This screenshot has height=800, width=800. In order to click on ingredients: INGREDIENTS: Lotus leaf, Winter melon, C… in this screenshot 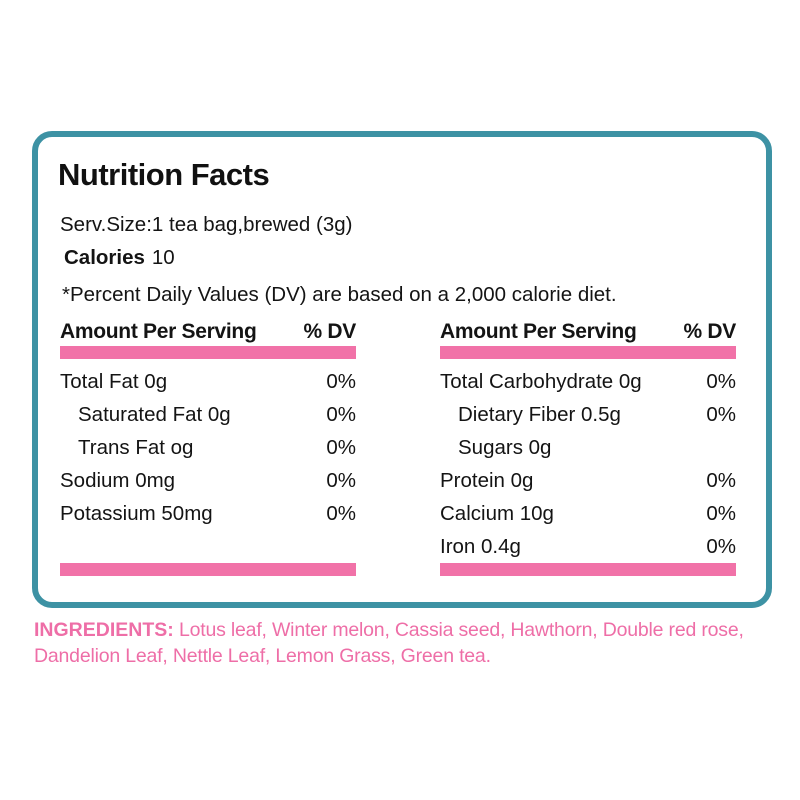, I will do `click(390, 643)`.